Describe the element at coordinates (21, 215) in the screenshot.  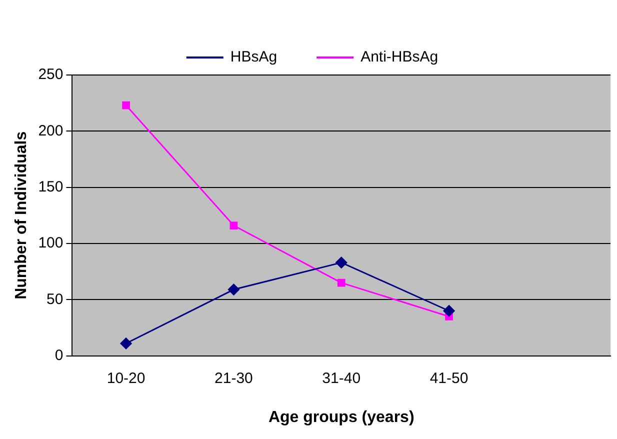
I see `y-axis-title: Number of Individuals` at that location.